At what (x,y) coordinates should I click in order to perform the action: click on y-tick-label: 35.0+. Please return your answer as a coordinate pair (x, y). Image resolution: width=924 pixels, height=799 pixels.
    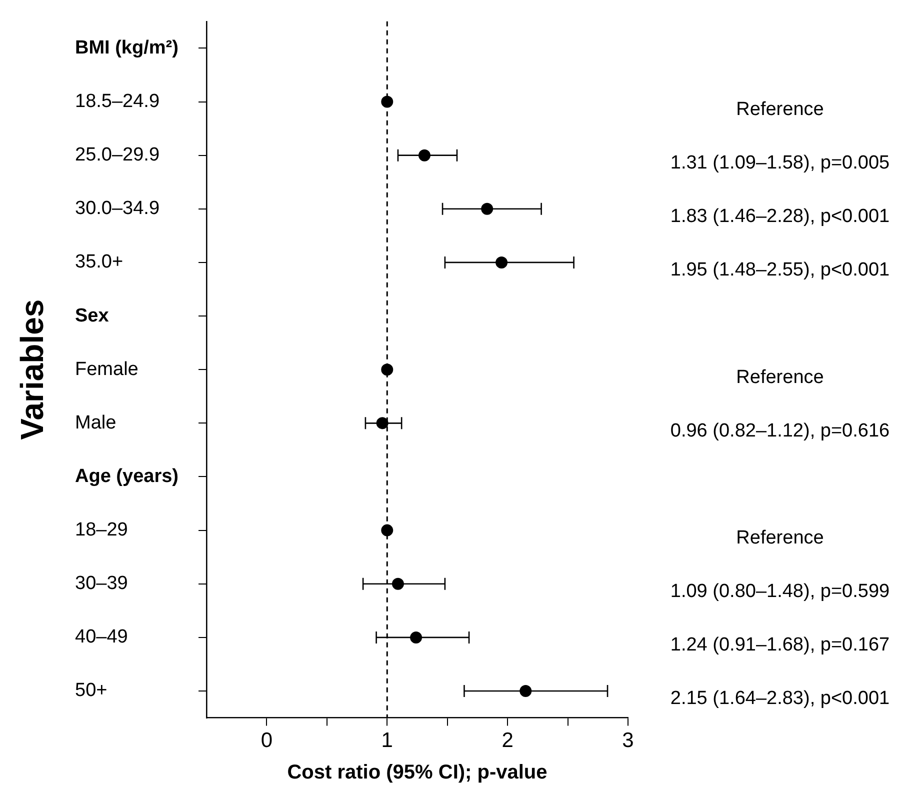
    Looking at the image, I should click on (99, 262).